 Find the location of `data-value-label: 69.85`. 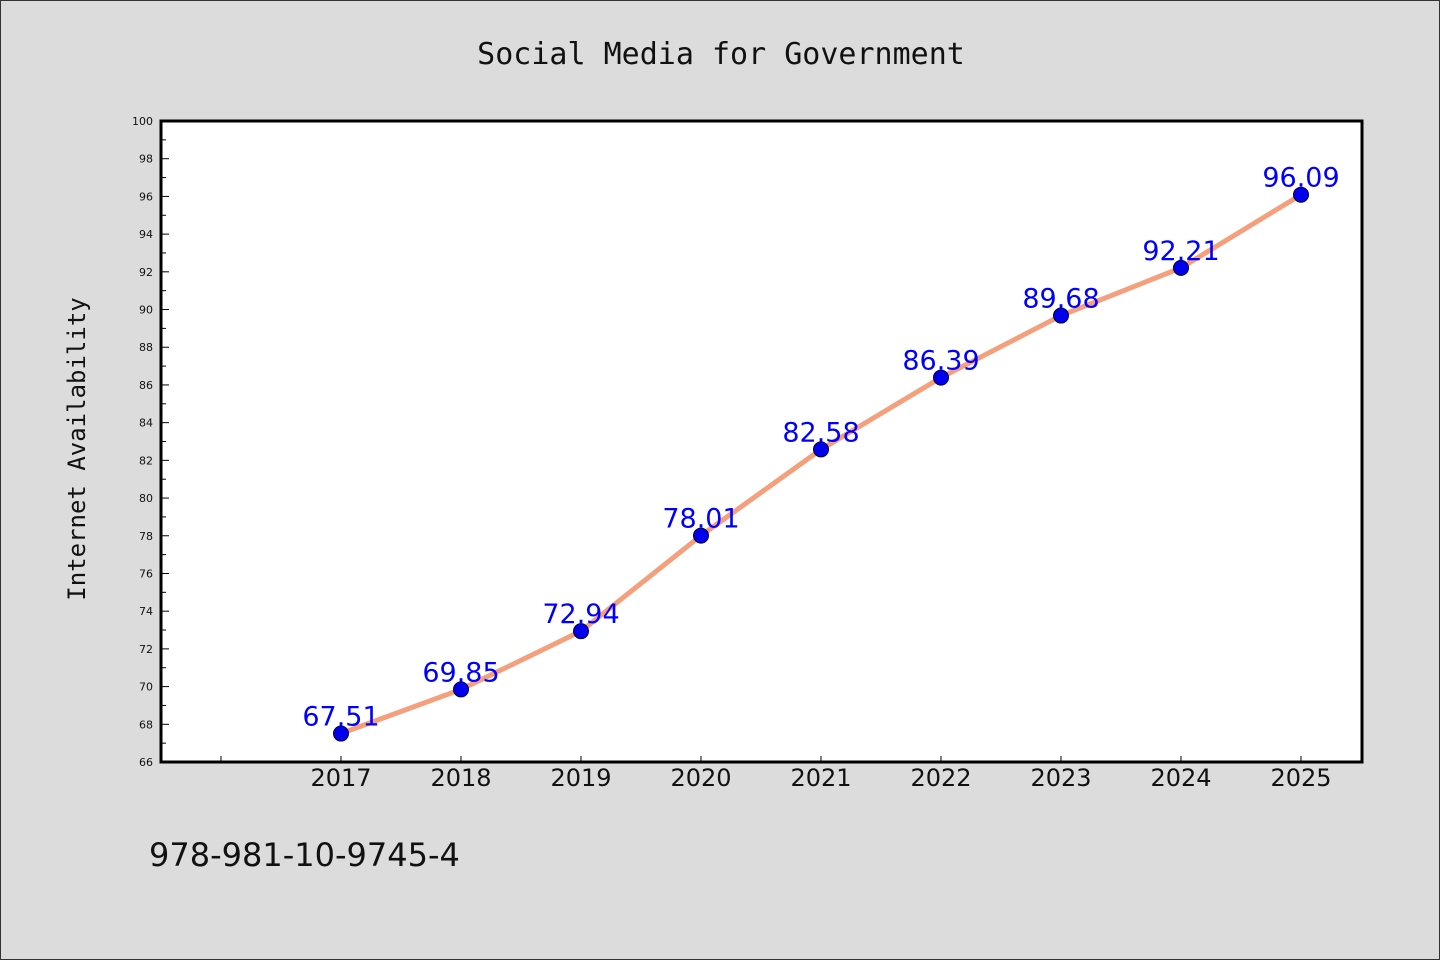

data-value-label: 69.85 is located at coordinates (460, 672).